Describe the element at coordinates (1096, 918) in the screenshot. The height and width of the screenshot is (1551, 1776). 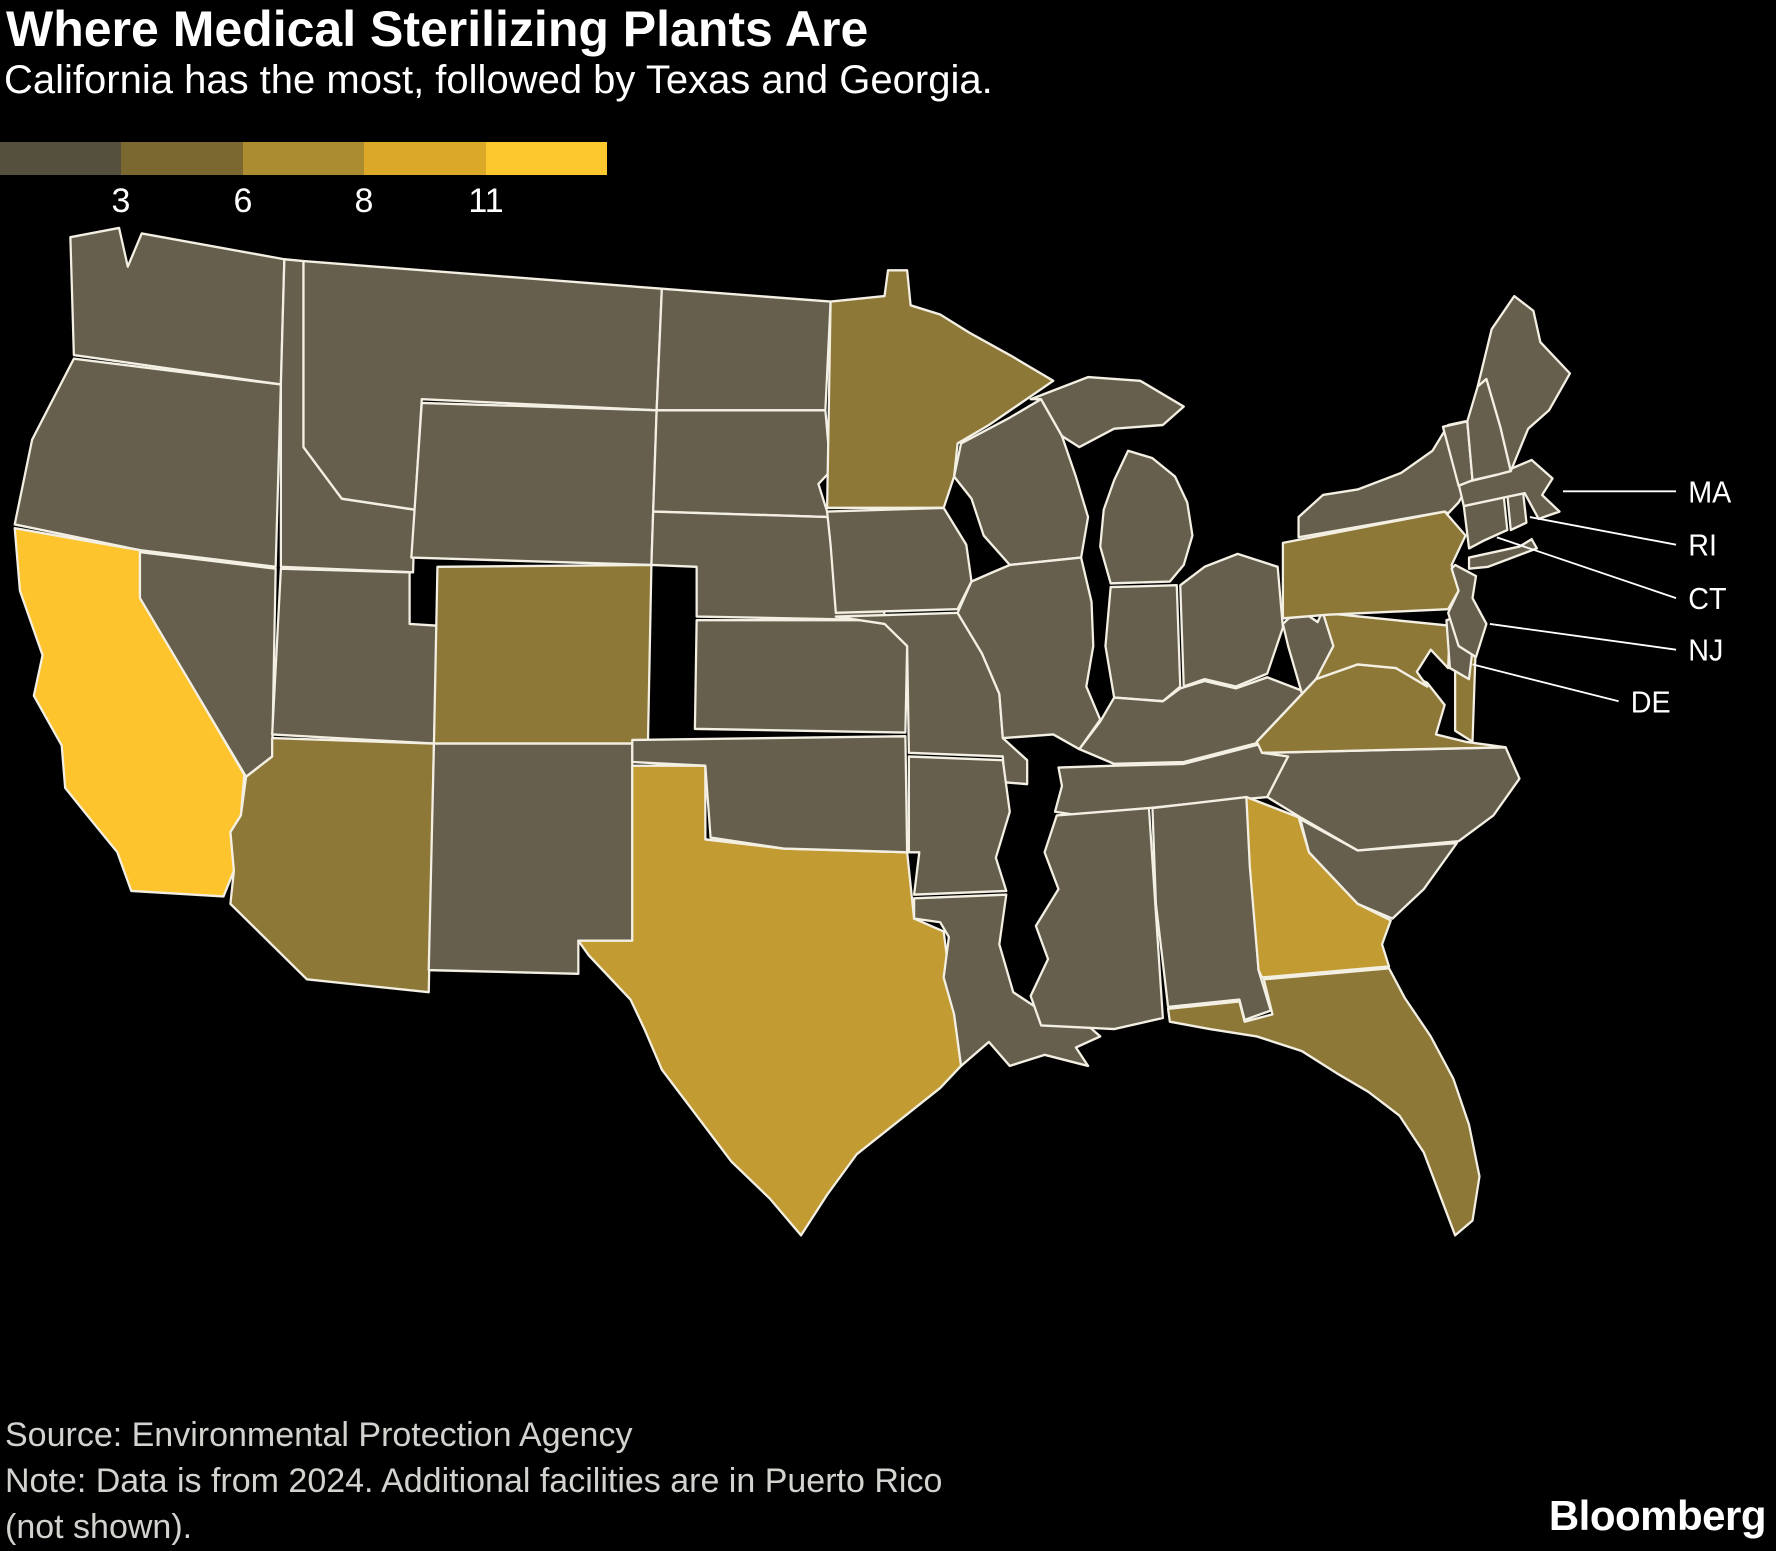
I see `state-MS` at that location.